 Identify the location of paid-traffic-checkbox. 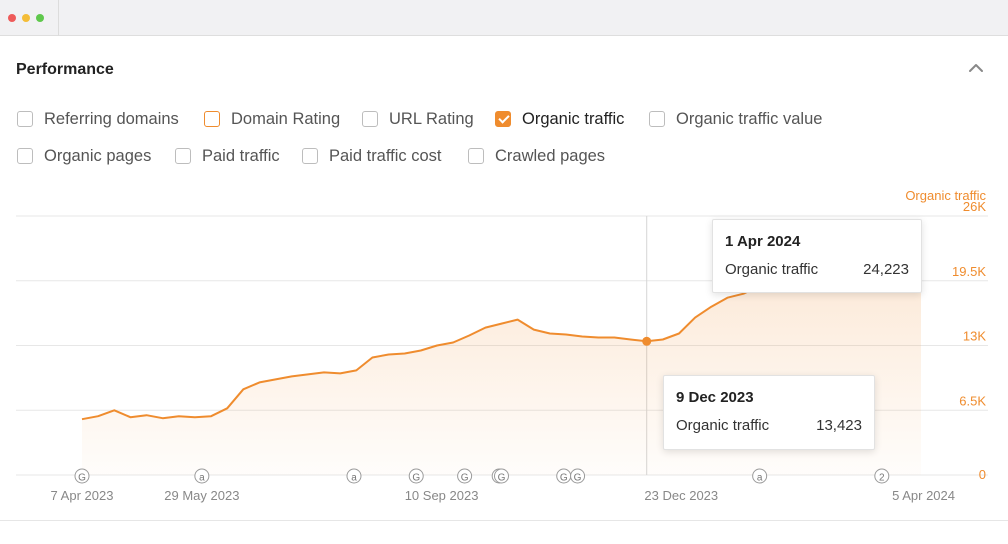
(183, 156).